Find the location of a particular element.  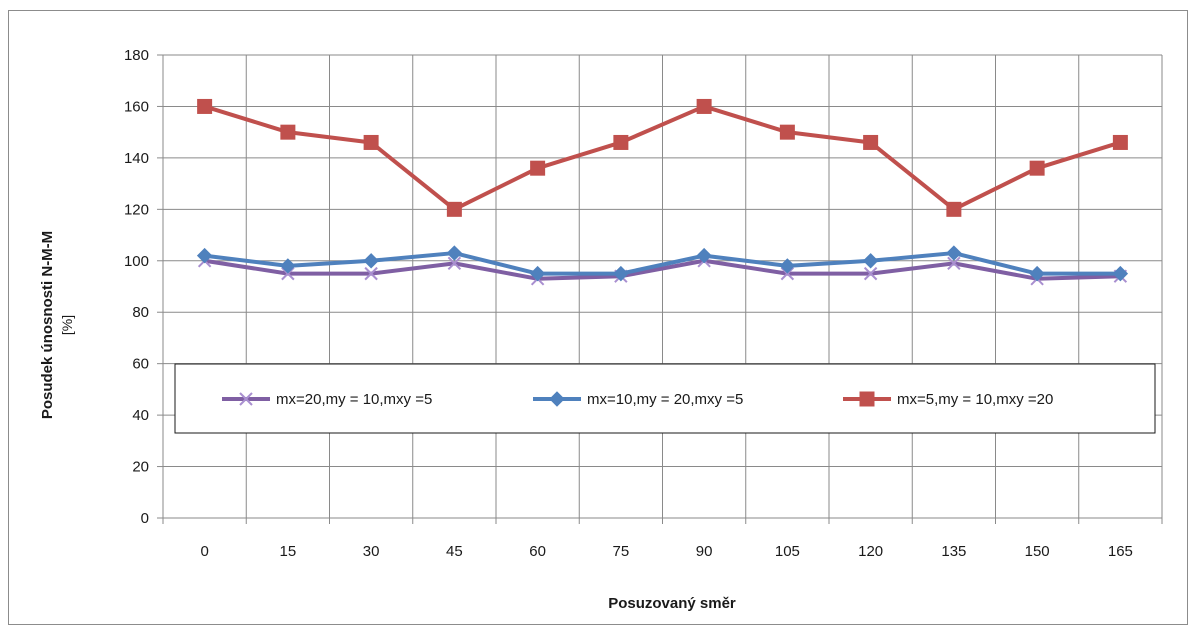

legend-label: mx=20,my = 10,mxy =5 is located at coordinates (354, 399).